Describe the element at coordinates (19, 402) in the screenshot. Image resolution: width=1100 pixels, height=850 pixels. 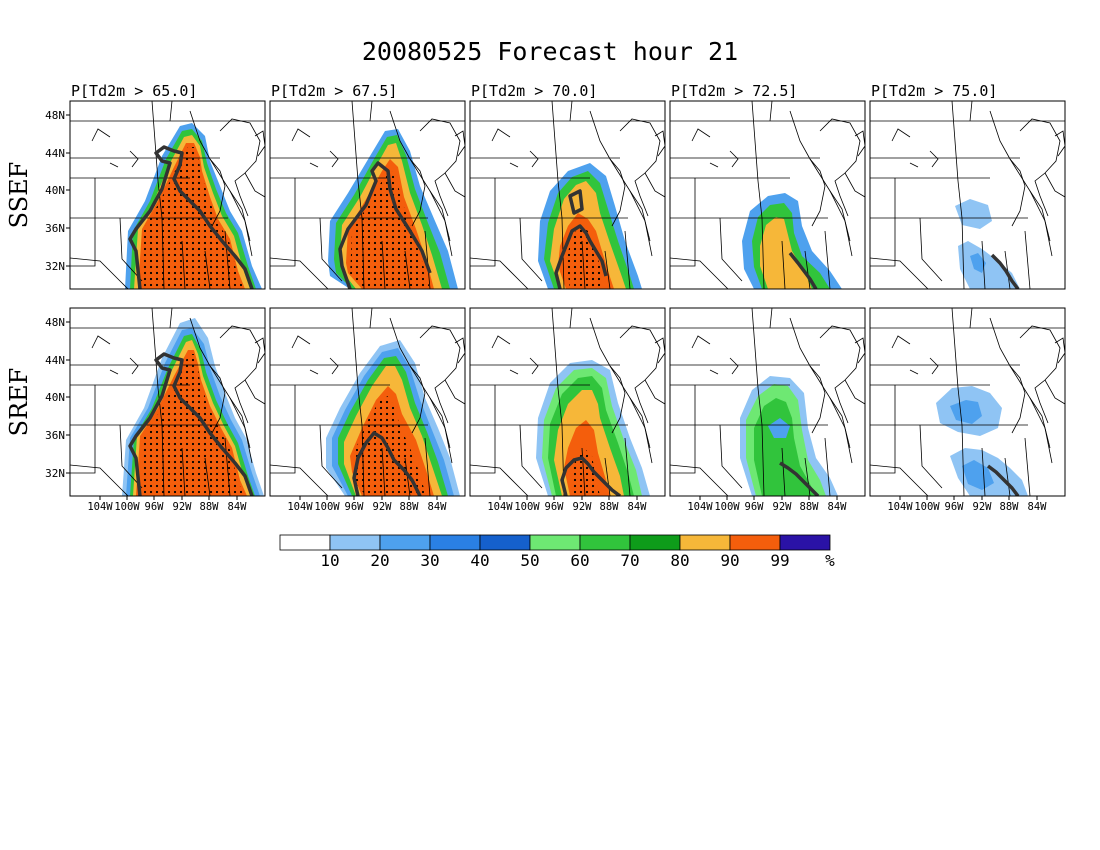
I see `row-label-sref: SREF` at that location.